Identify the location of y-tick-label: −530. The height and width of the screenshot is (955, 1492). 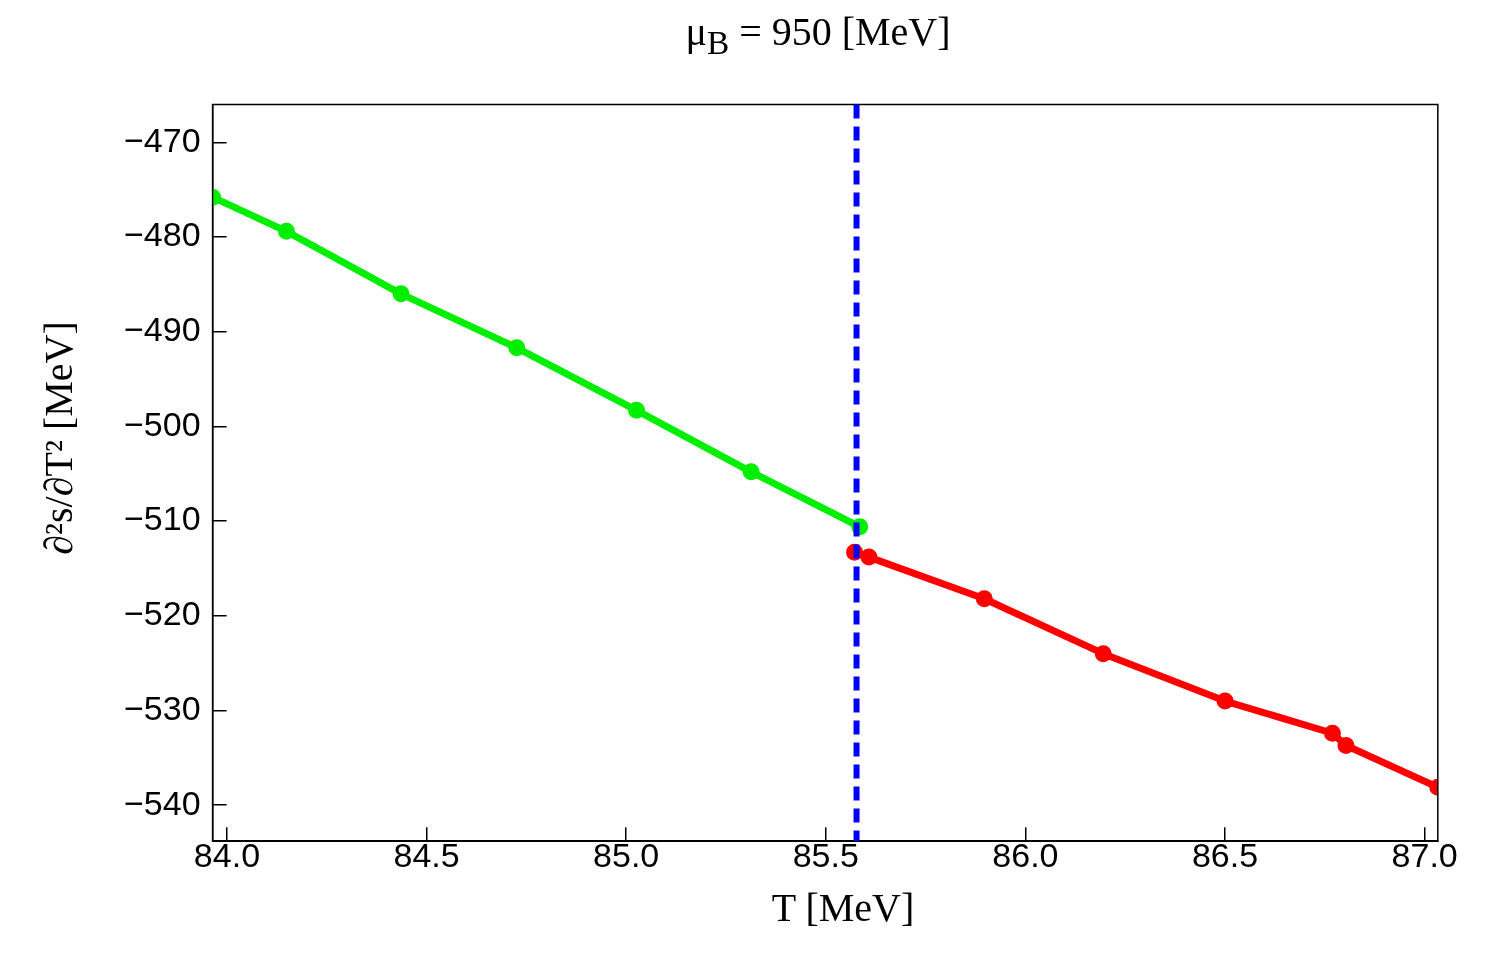
(162, 707).